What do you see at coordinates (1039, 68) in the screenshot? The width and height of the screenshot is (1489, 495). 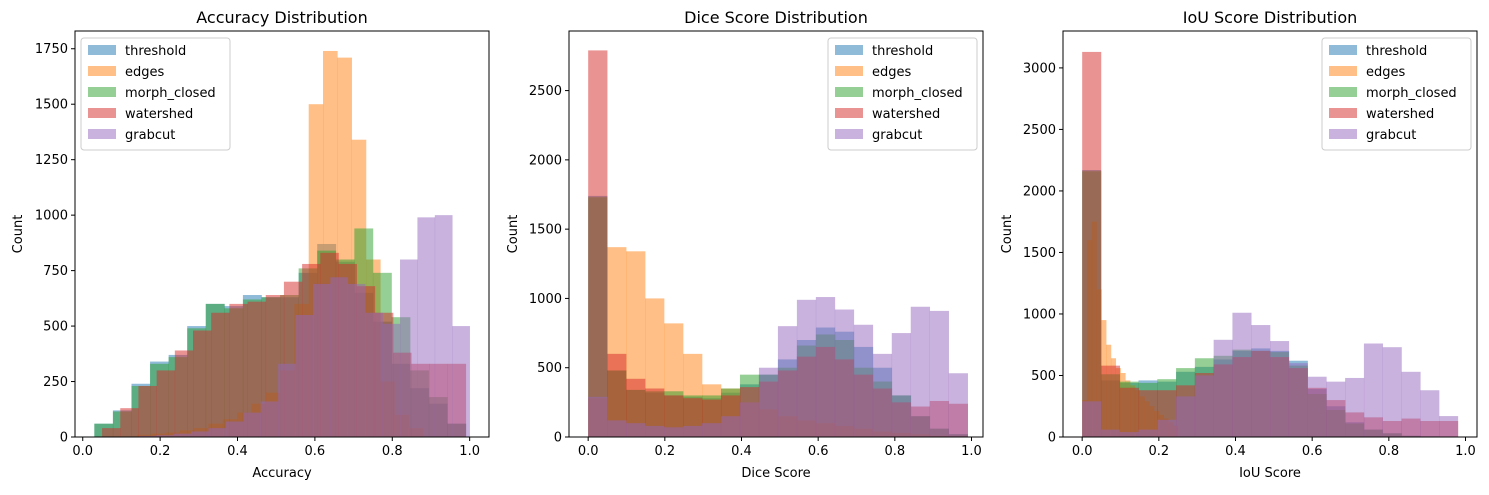 I see `y-tick-label: 3000` at bounding box center [1039, 68].